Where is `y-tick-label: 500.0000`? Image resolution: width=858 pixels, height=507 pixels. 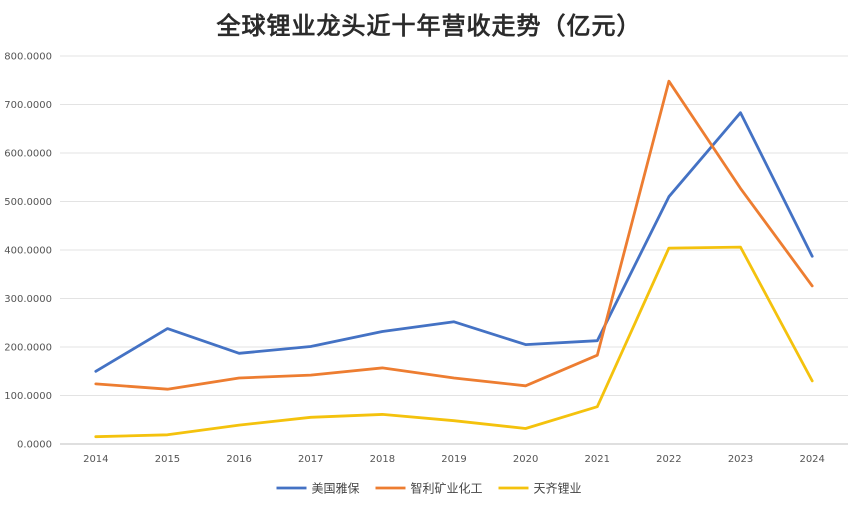 y-tick-label: 500.0000 is located at coordinates (28, 202).